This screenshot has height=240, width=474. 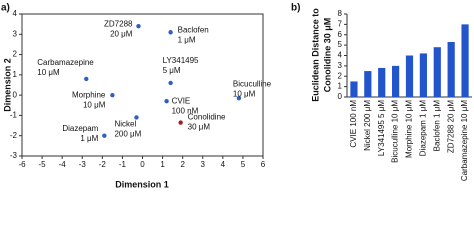 I want to click on y-tick-label: 8, so click(x=340, y=13).